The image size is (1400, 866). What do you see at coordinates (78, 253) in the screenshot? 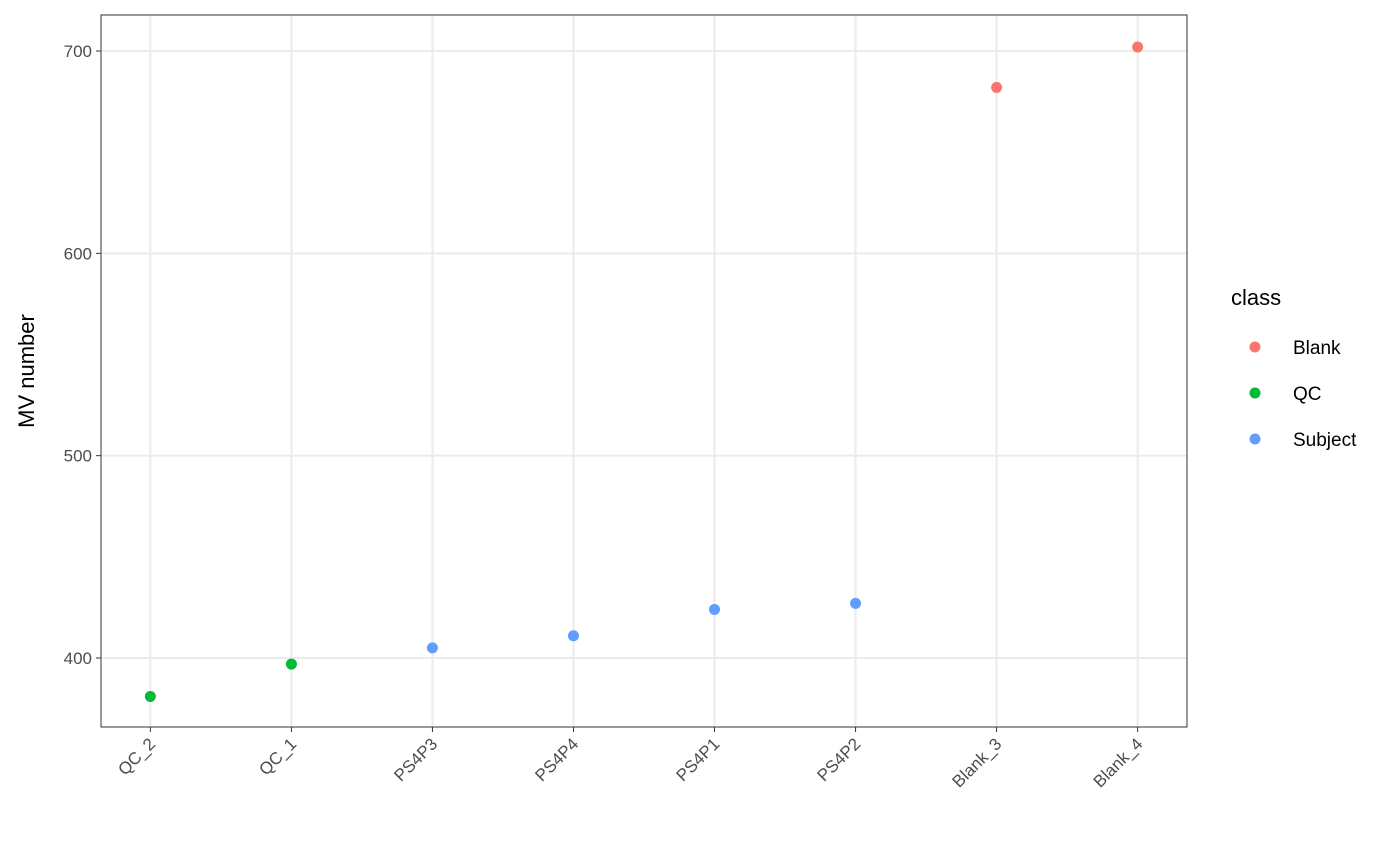
I see `y-tick-label: 600` at bounding box center [78, 253].